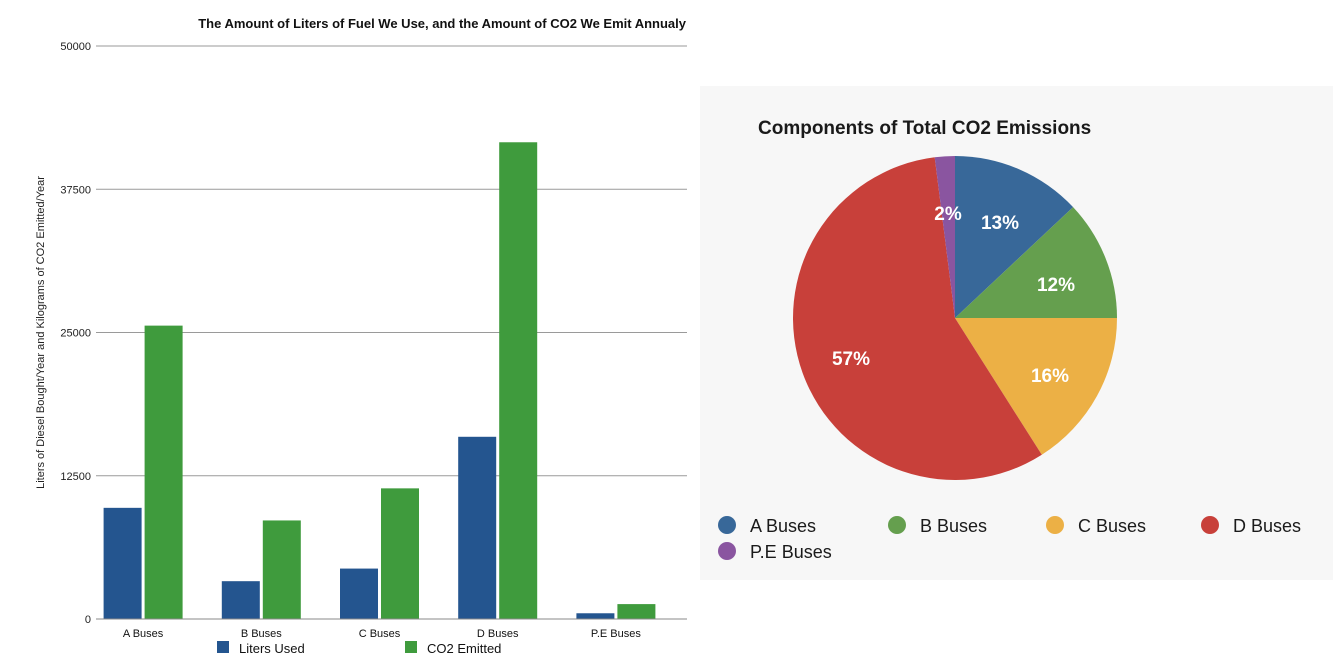 The height and width of the screenshot is (662, 1333). Describe the element at coordinates (75, 334) in the screenshot. I see `y-tick-label: 25000` at that location.